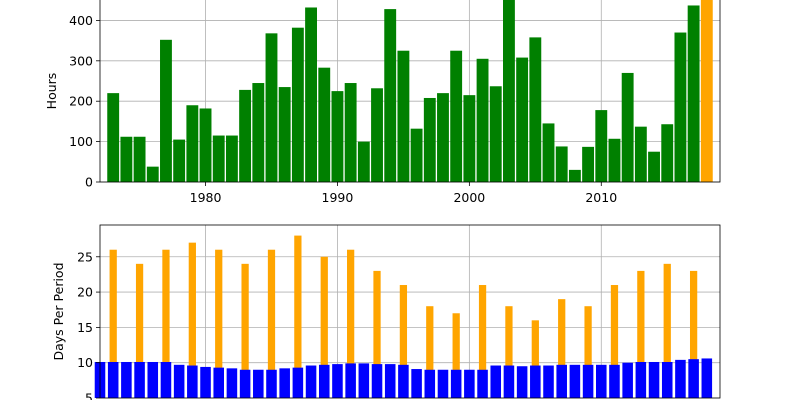 This screenshot has width=800, height=400. I want to click on days-y-tick-label: 5, so click(89, 395).